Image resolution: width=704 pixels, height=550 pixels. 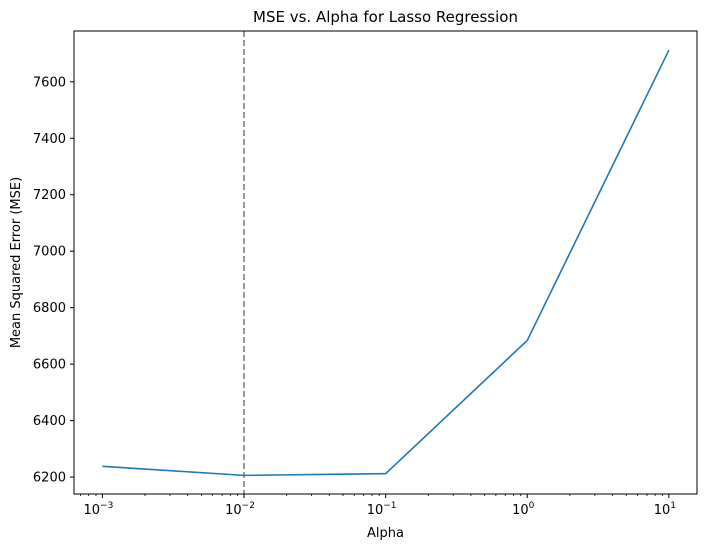 What do you see at coordinates (665, 509) in the screenshot?
I see `x-tick-label: 10¹` at bounding box center [665, 509].